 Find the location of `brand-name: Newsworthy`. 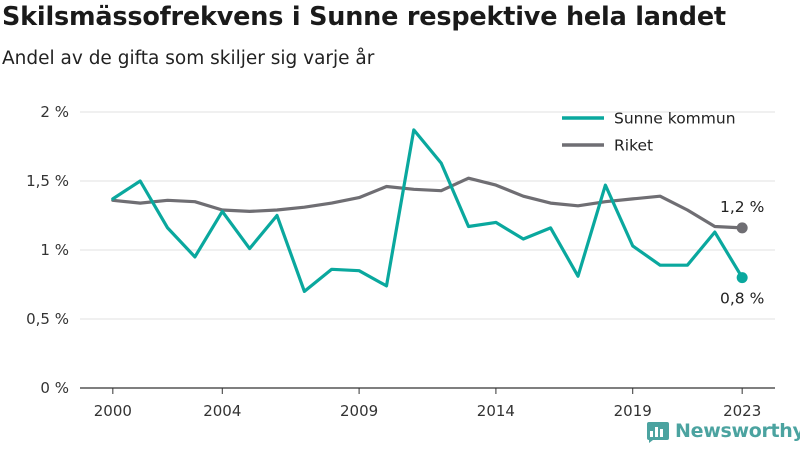

brand-name: Newsworthy is located at coordinates (737, 431).